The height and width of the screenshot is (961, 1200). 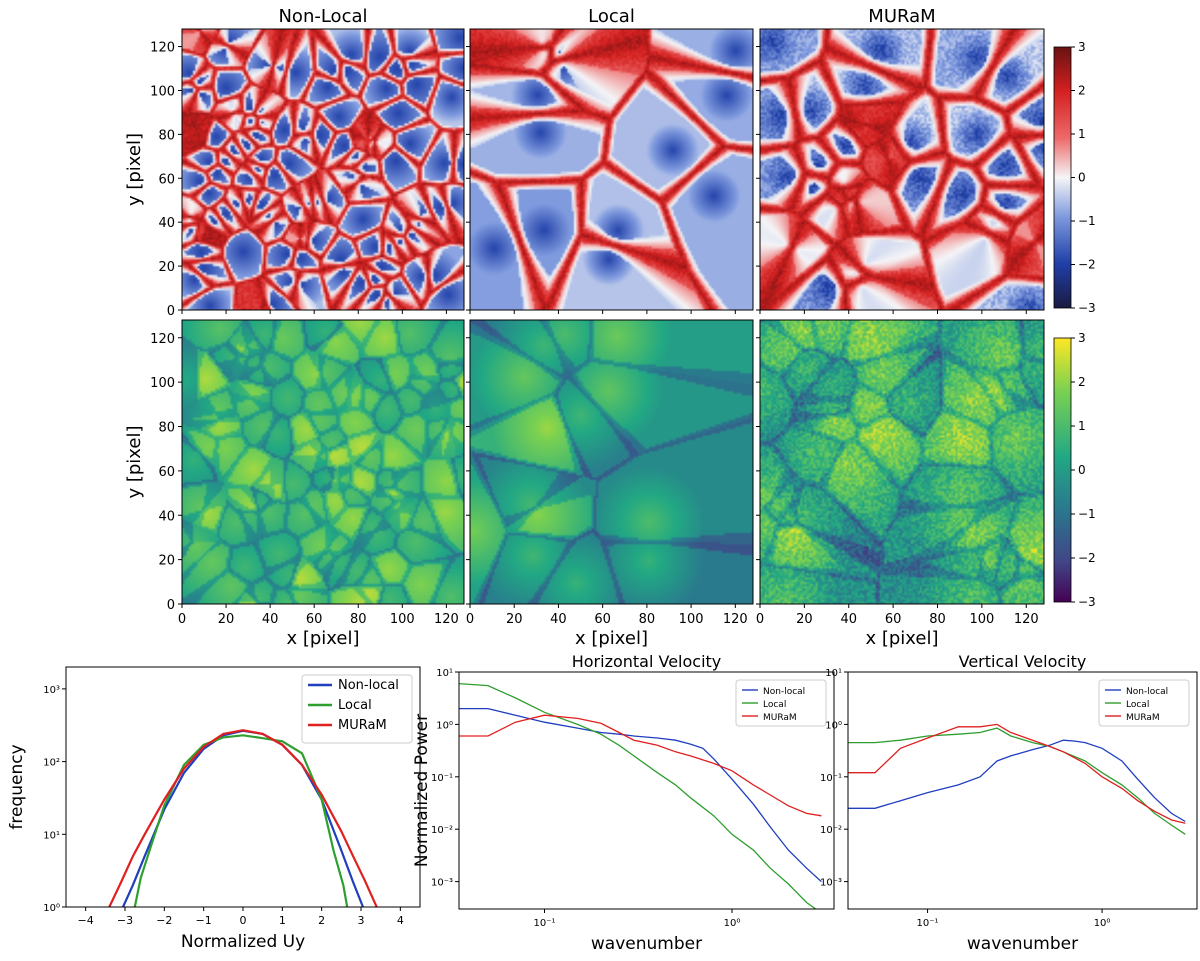 What do you see at coordinates (204, 920) in the screenshot?
I see `x-tick-label: −1` at bounding box center [204, 920].